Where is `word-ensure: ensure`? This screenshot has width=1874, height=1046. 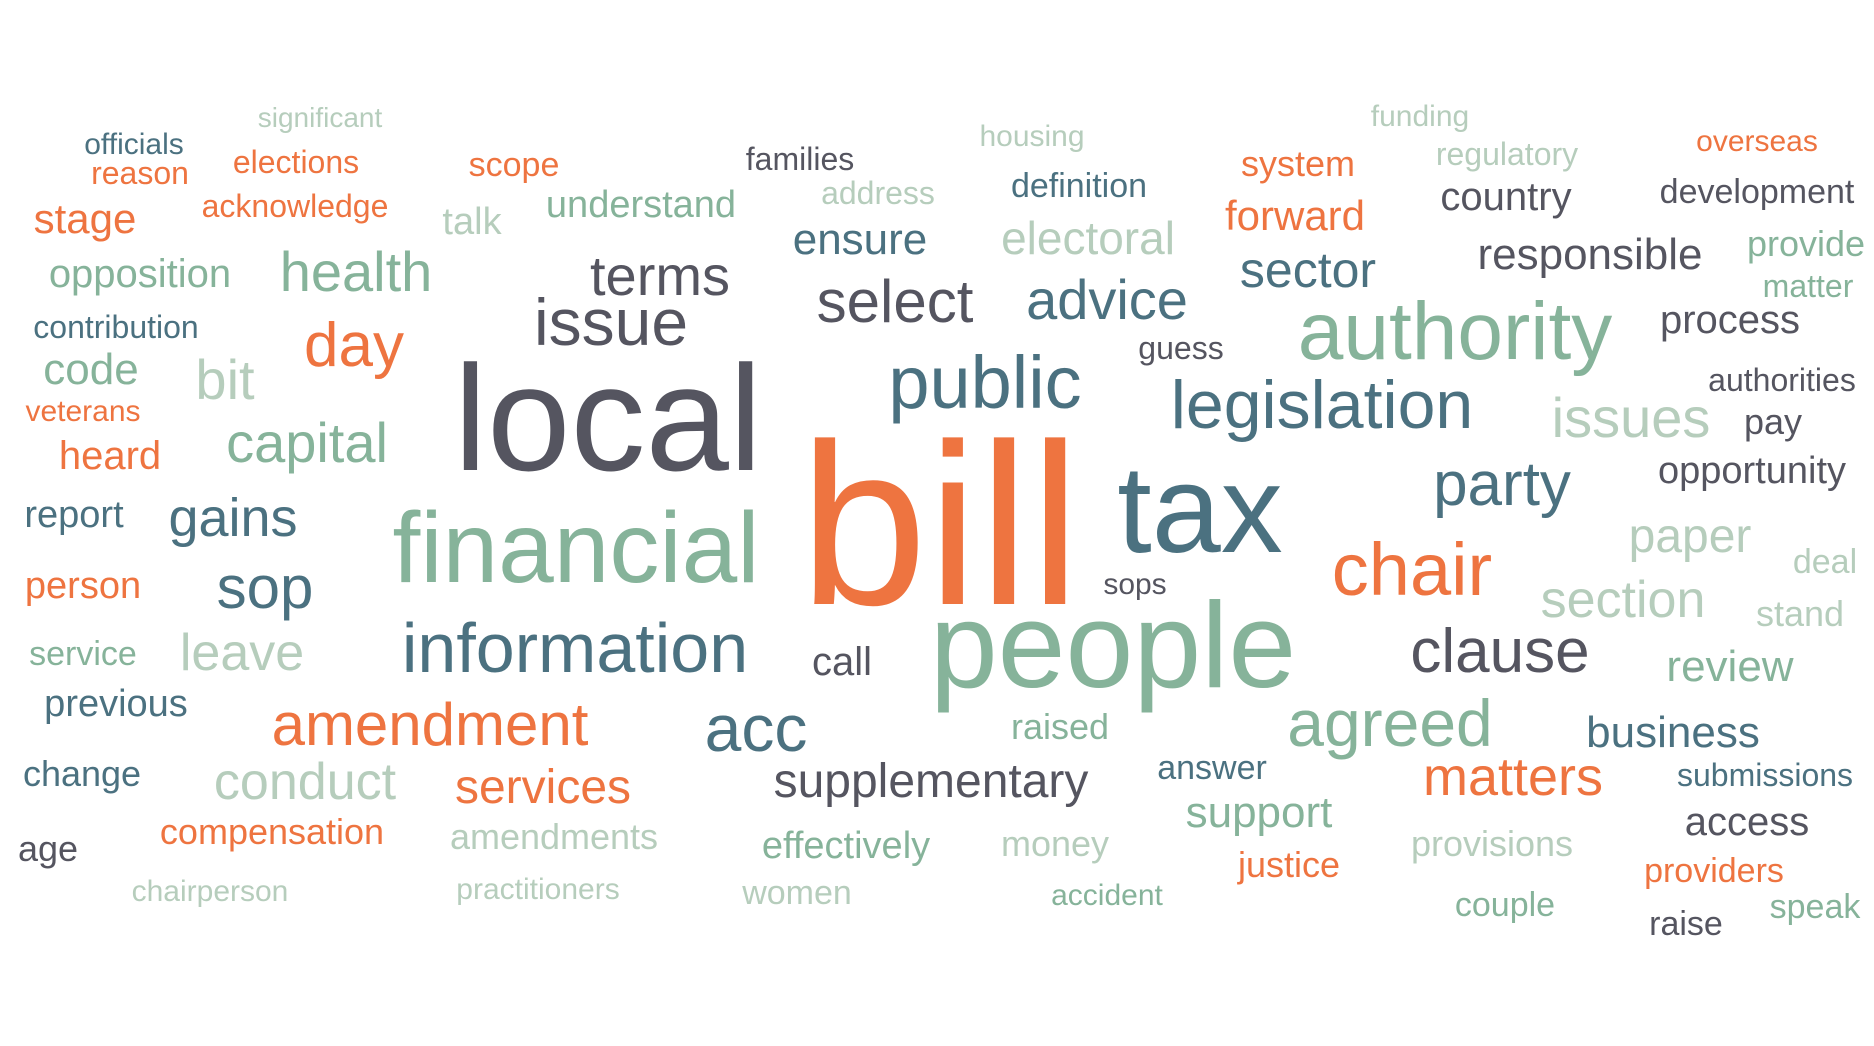
word-ensure: ensure is located at coordinates (860, 239).